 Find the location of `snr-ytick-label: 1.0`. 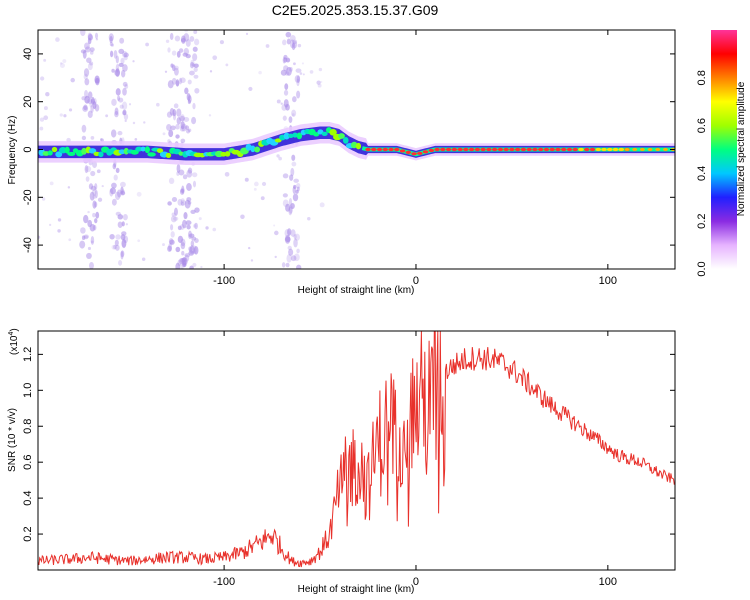

snr-ytick-label: 1.0 is located at coordinates (28, 390).